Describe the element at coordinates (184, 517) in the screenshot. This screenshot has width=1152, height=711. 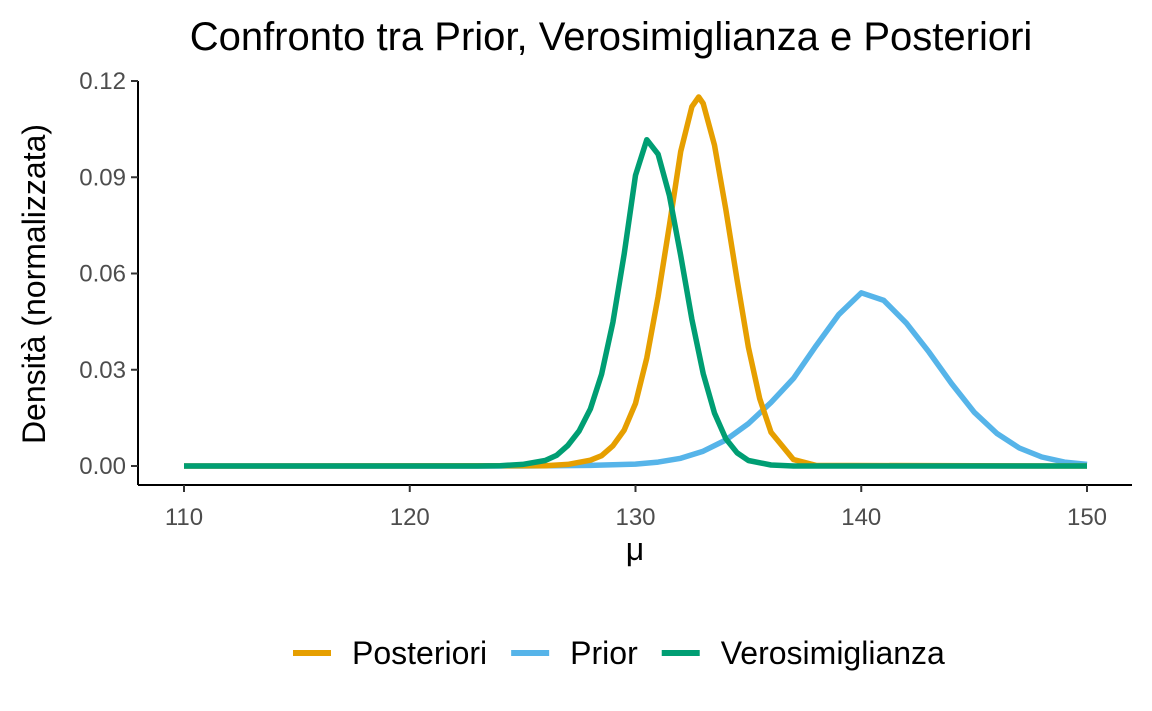
I see `x-tick-label: 110` at that location.